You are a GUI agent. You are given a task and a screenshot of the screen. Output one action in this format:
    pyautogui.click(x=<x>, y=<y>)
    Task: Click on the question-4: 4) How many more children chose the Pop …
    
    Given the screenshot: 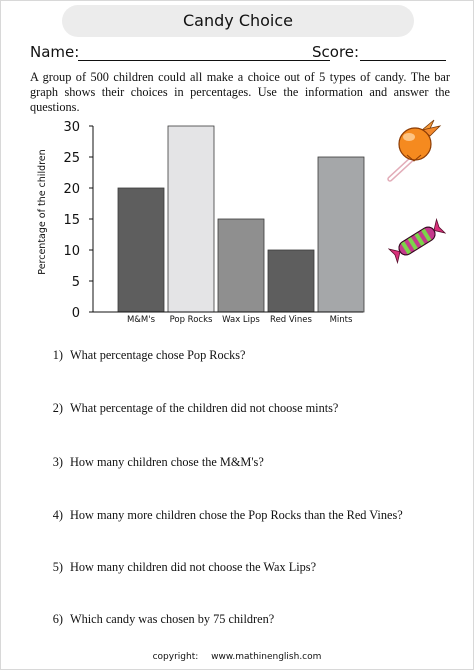 What is the action you would take?
    pyautogui.click(x=237, y=515)
    